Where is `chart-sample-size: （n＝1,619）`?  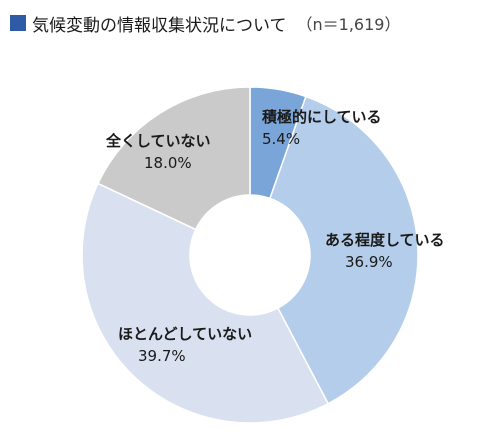 chart-sample-size: （n＝1,619） is located at coordinates (348, 24).